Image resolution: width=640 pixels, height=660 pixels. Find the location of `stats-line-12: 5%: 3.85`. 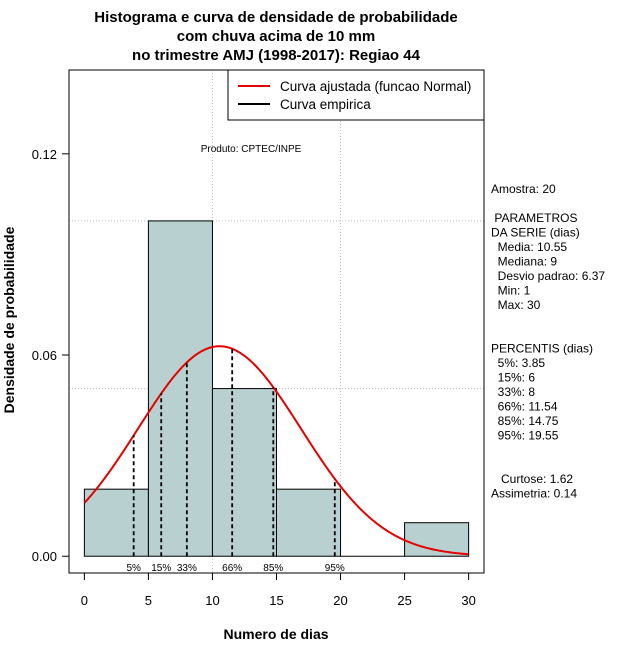

stats-line-12: 5%: 3.85 is located at coordinates (518, 363).